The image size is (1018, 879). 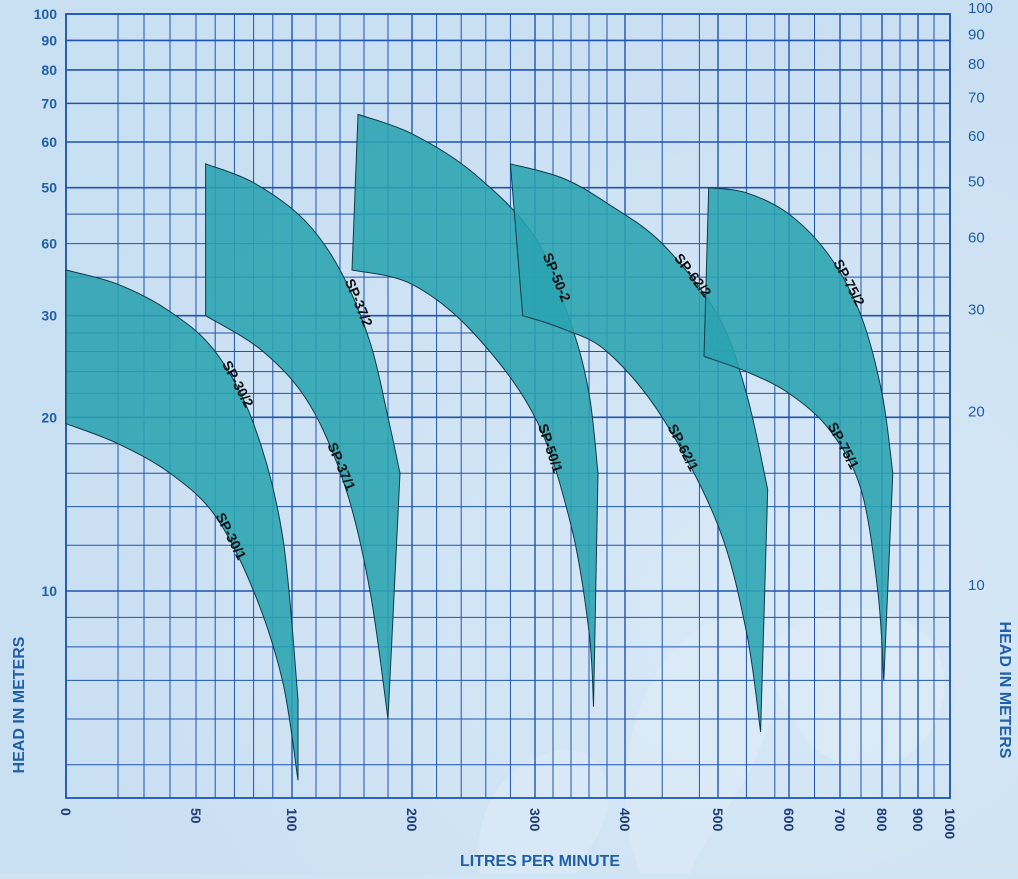 I want to click on x-tick-label: 200, so click(x=412, y=820).